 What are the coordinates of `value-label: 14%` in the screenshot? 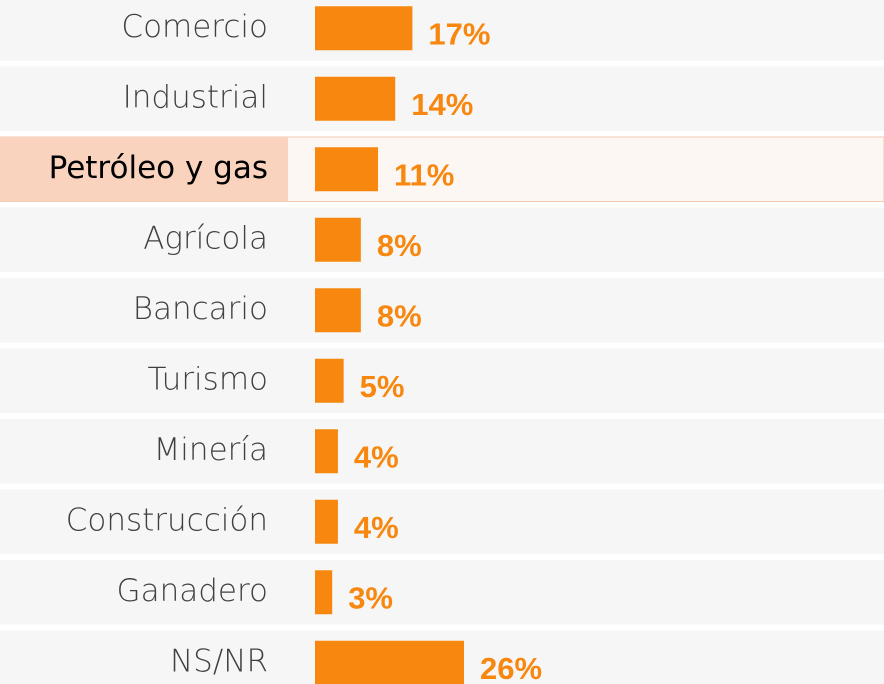 It's located at (442, 104).